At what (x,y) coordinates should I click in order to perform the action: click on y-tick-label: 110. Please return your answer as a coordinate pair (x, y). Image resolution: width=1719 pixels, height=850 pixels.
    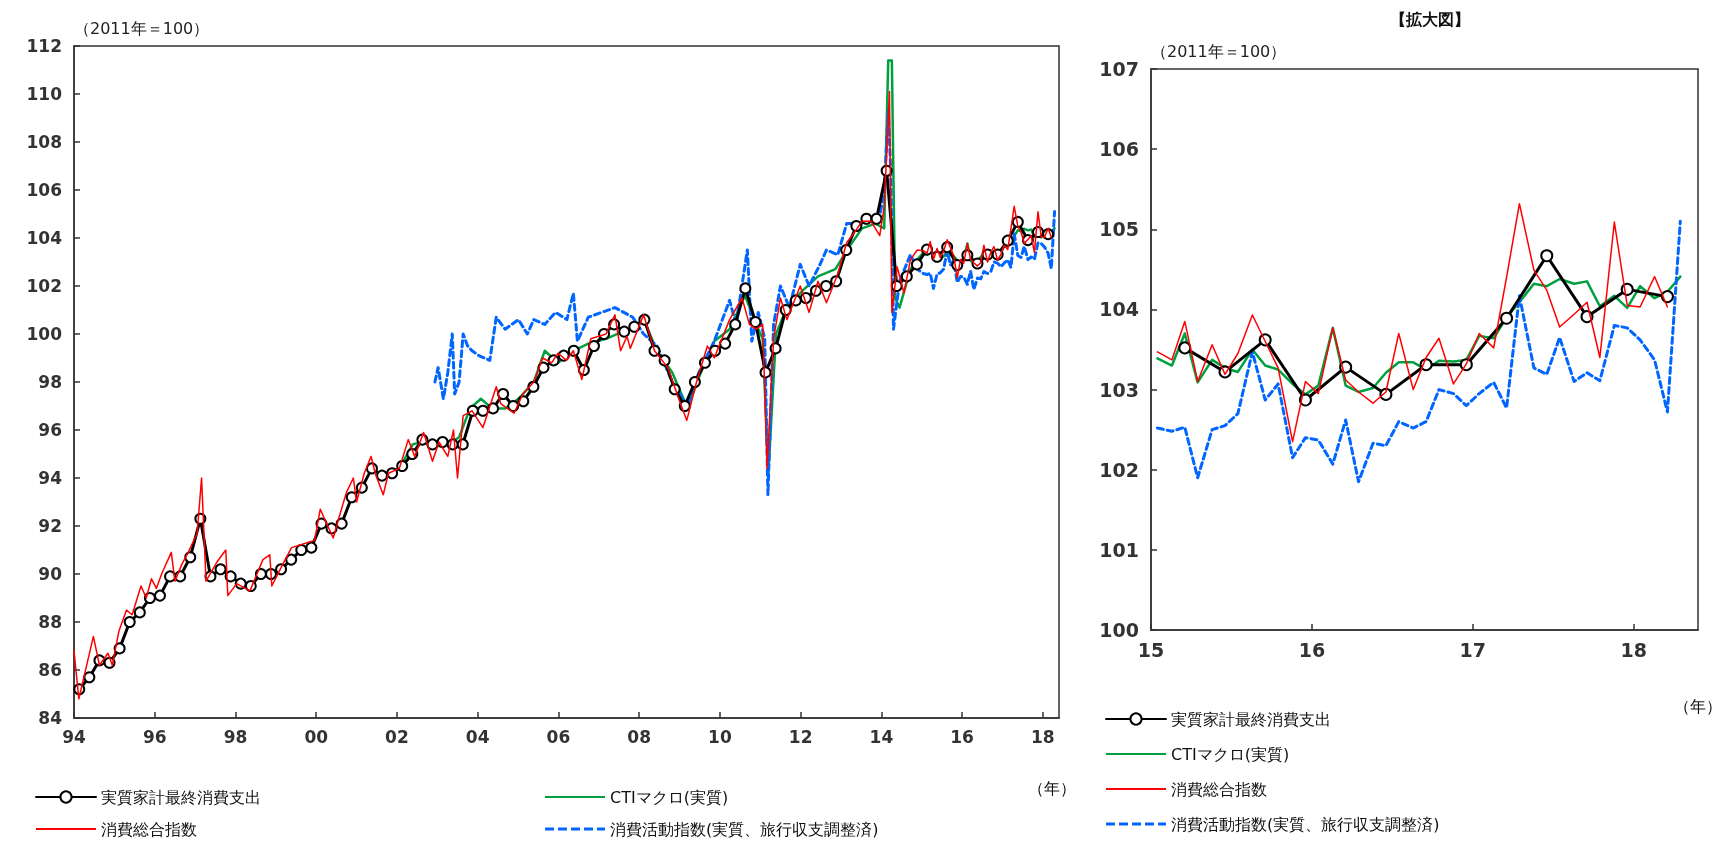
    Looking at the image, I should click on (44, 94).